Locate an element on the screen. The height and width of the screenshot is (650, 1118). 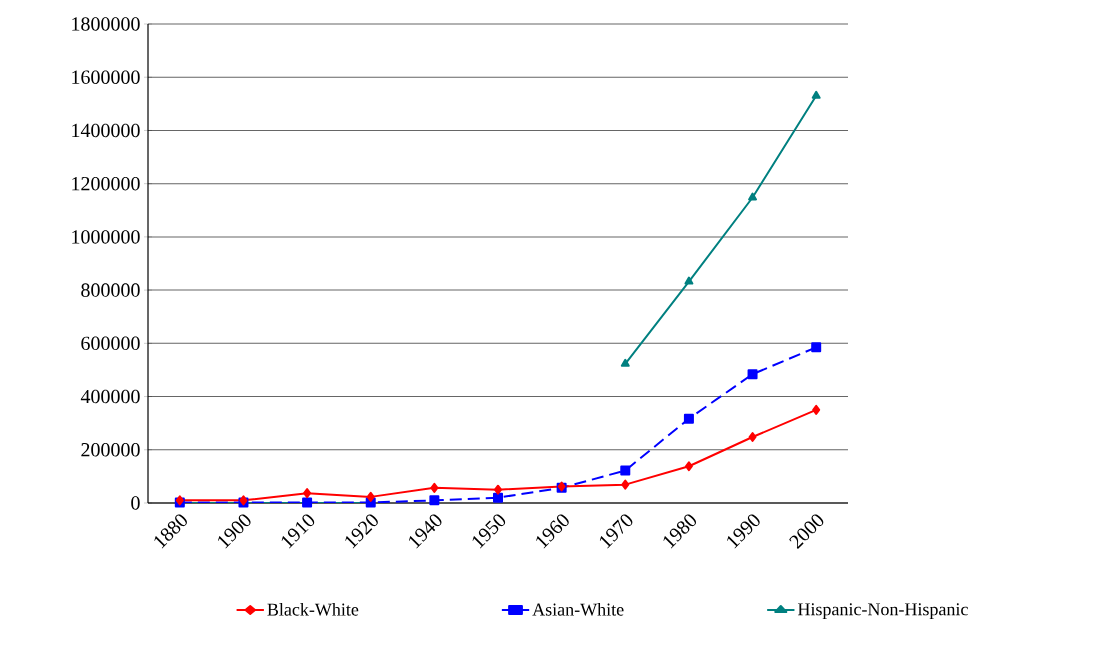
legend-label: Black-White is located at coordinates (313, 609).